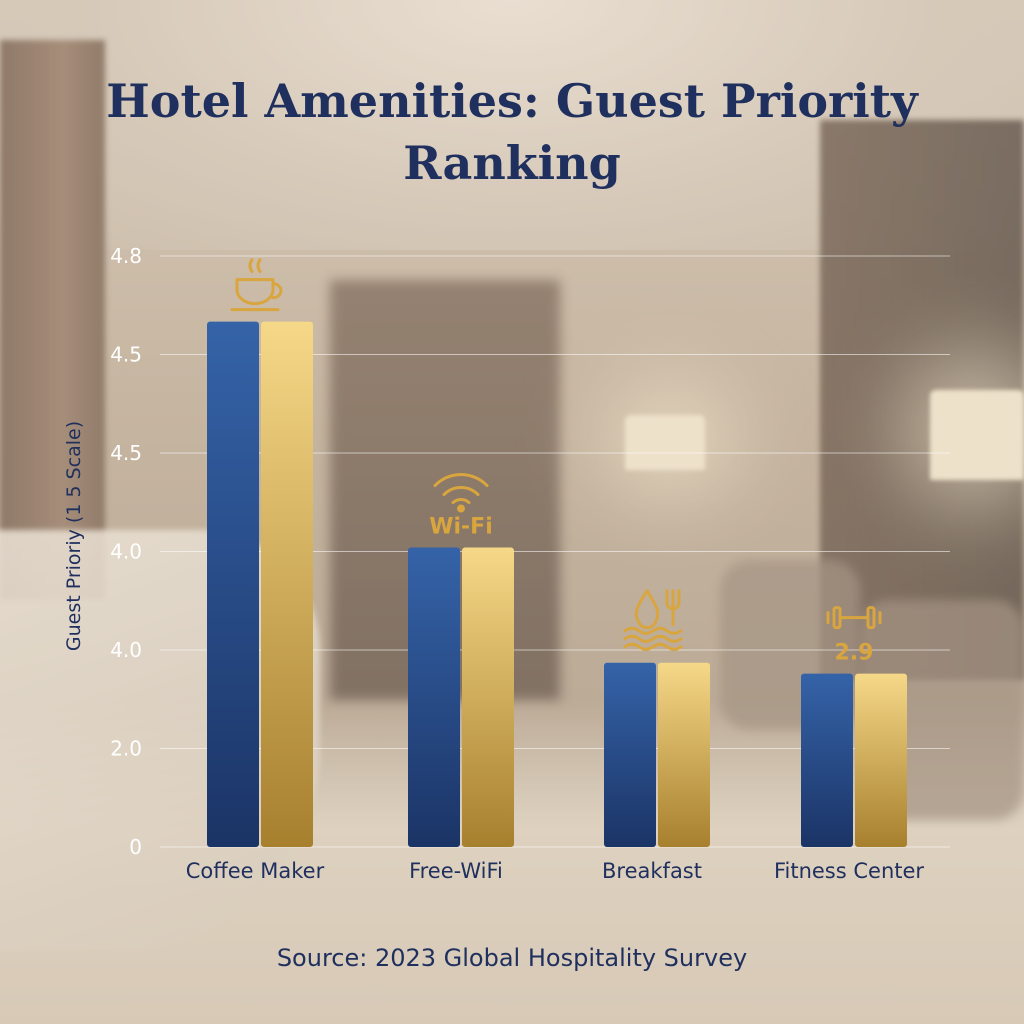 The image size is (1024, 1024). What do you see at coordinates (854, 618) in the screenshot?
I see `dumbbell-icon` at bounding box center [854, 618].